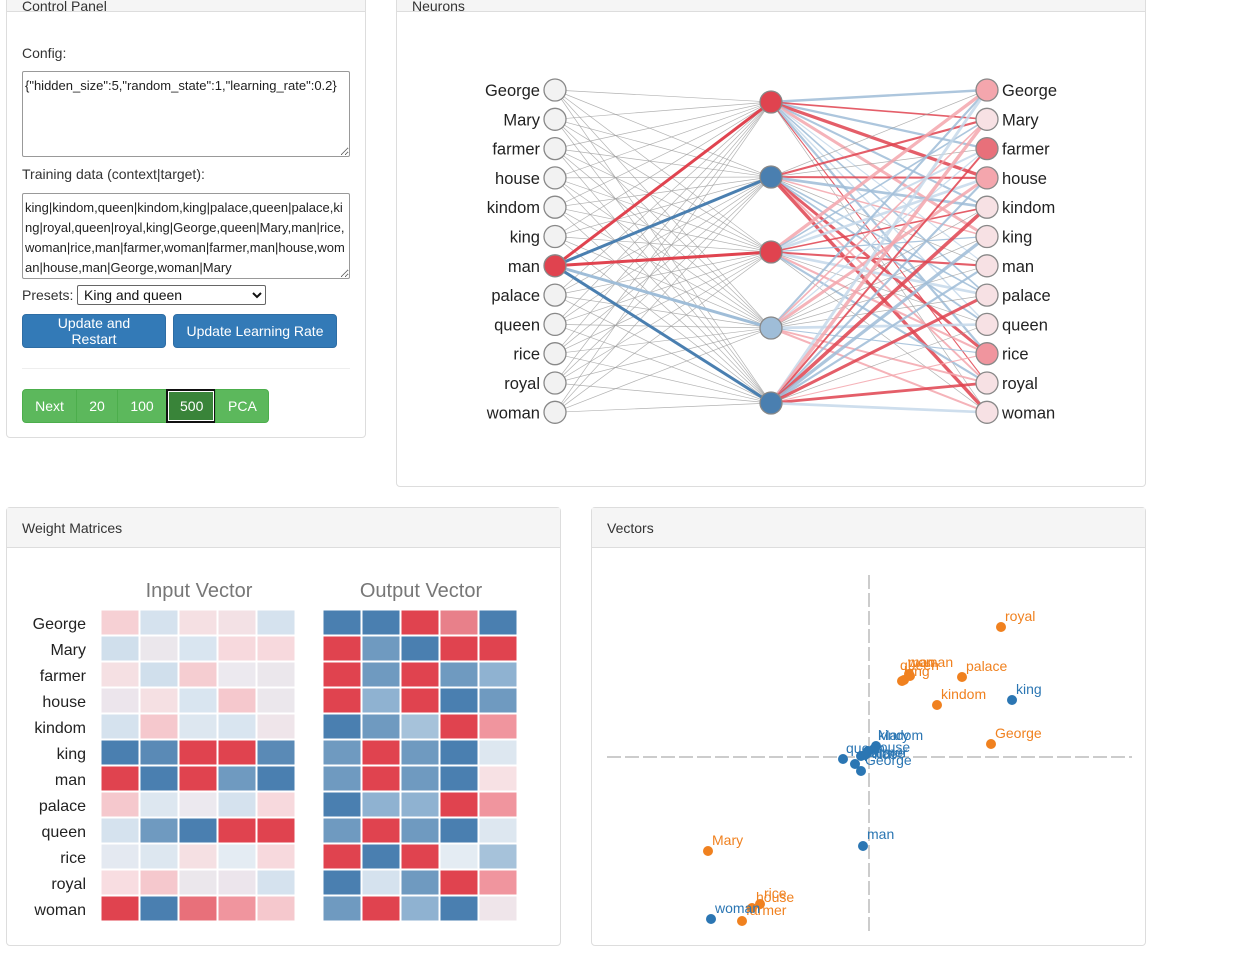 Image resolution: width=1247 pixels, height=953 pixels. Describe the element at coordinates (1026, 296) in the screenshot. I see `output-neuron-label: palace` at that location.